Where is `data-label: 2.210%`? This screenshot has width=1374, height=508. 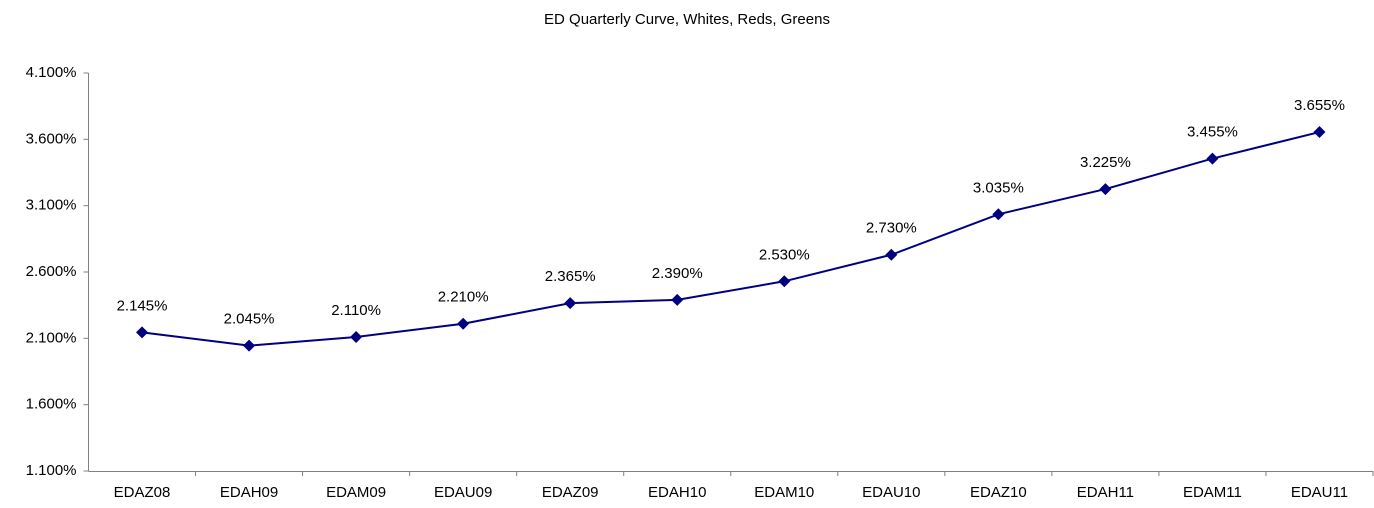 data-label: 2.210% is located at coordinates (463, 297).